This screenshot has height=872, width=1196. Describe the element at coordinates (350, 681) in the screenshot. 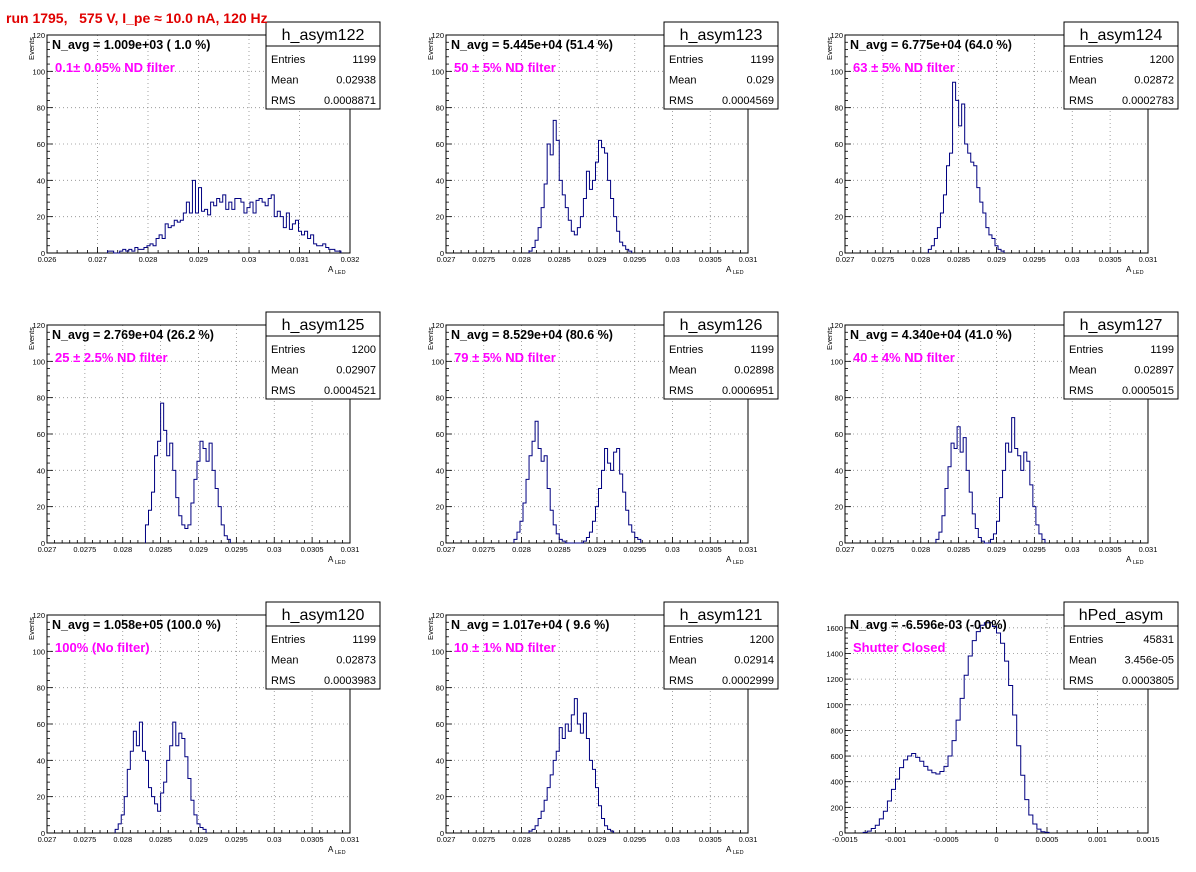

I see `stats-value: 0.0003983` at that location.